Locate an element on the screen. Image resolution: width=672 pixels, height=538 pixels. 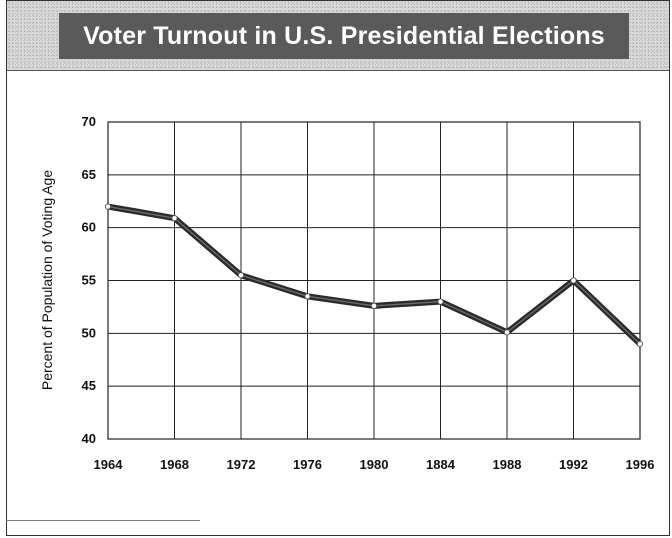
x-tick-label: 1996 is located at coordinates (640, 464).